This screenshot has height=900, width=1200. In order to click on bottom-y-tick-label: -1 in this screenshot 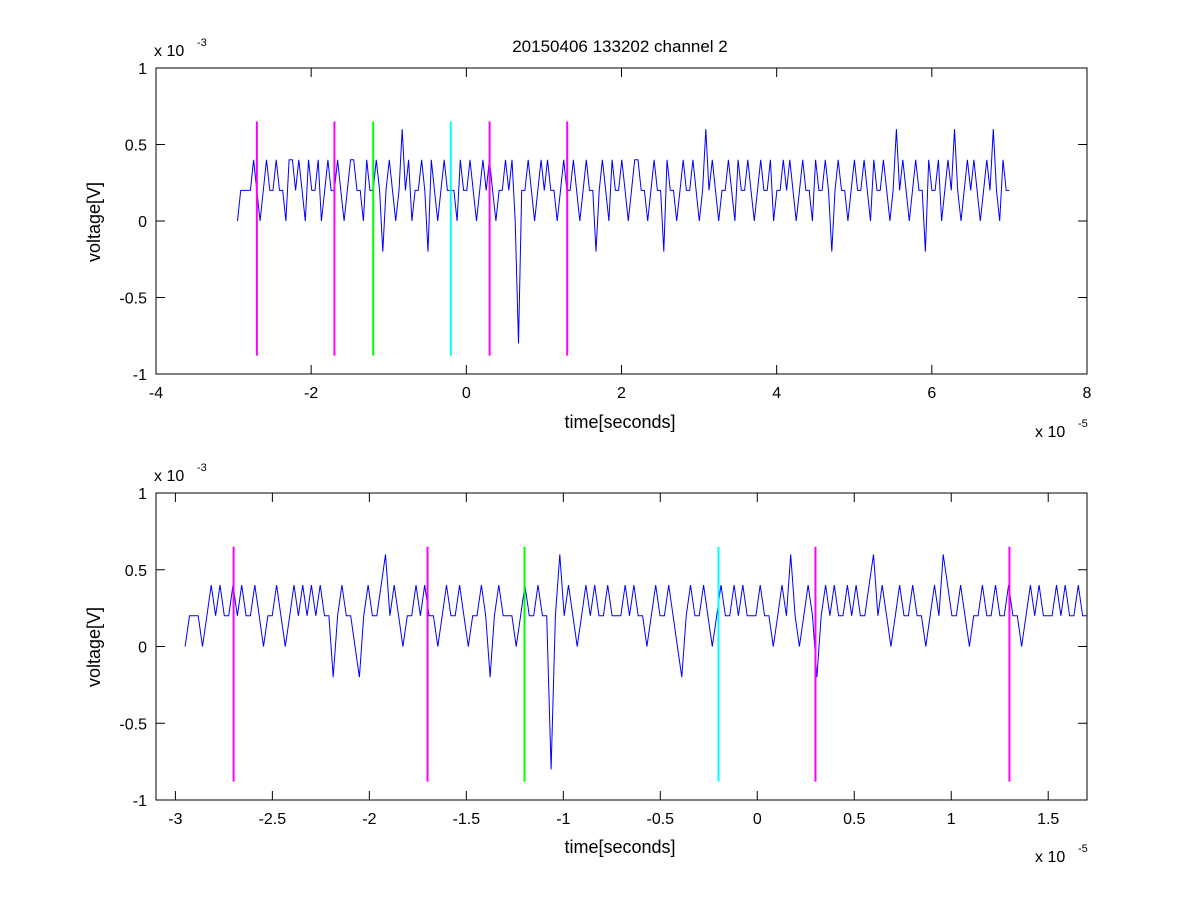, I will do `click(140, 801)`.